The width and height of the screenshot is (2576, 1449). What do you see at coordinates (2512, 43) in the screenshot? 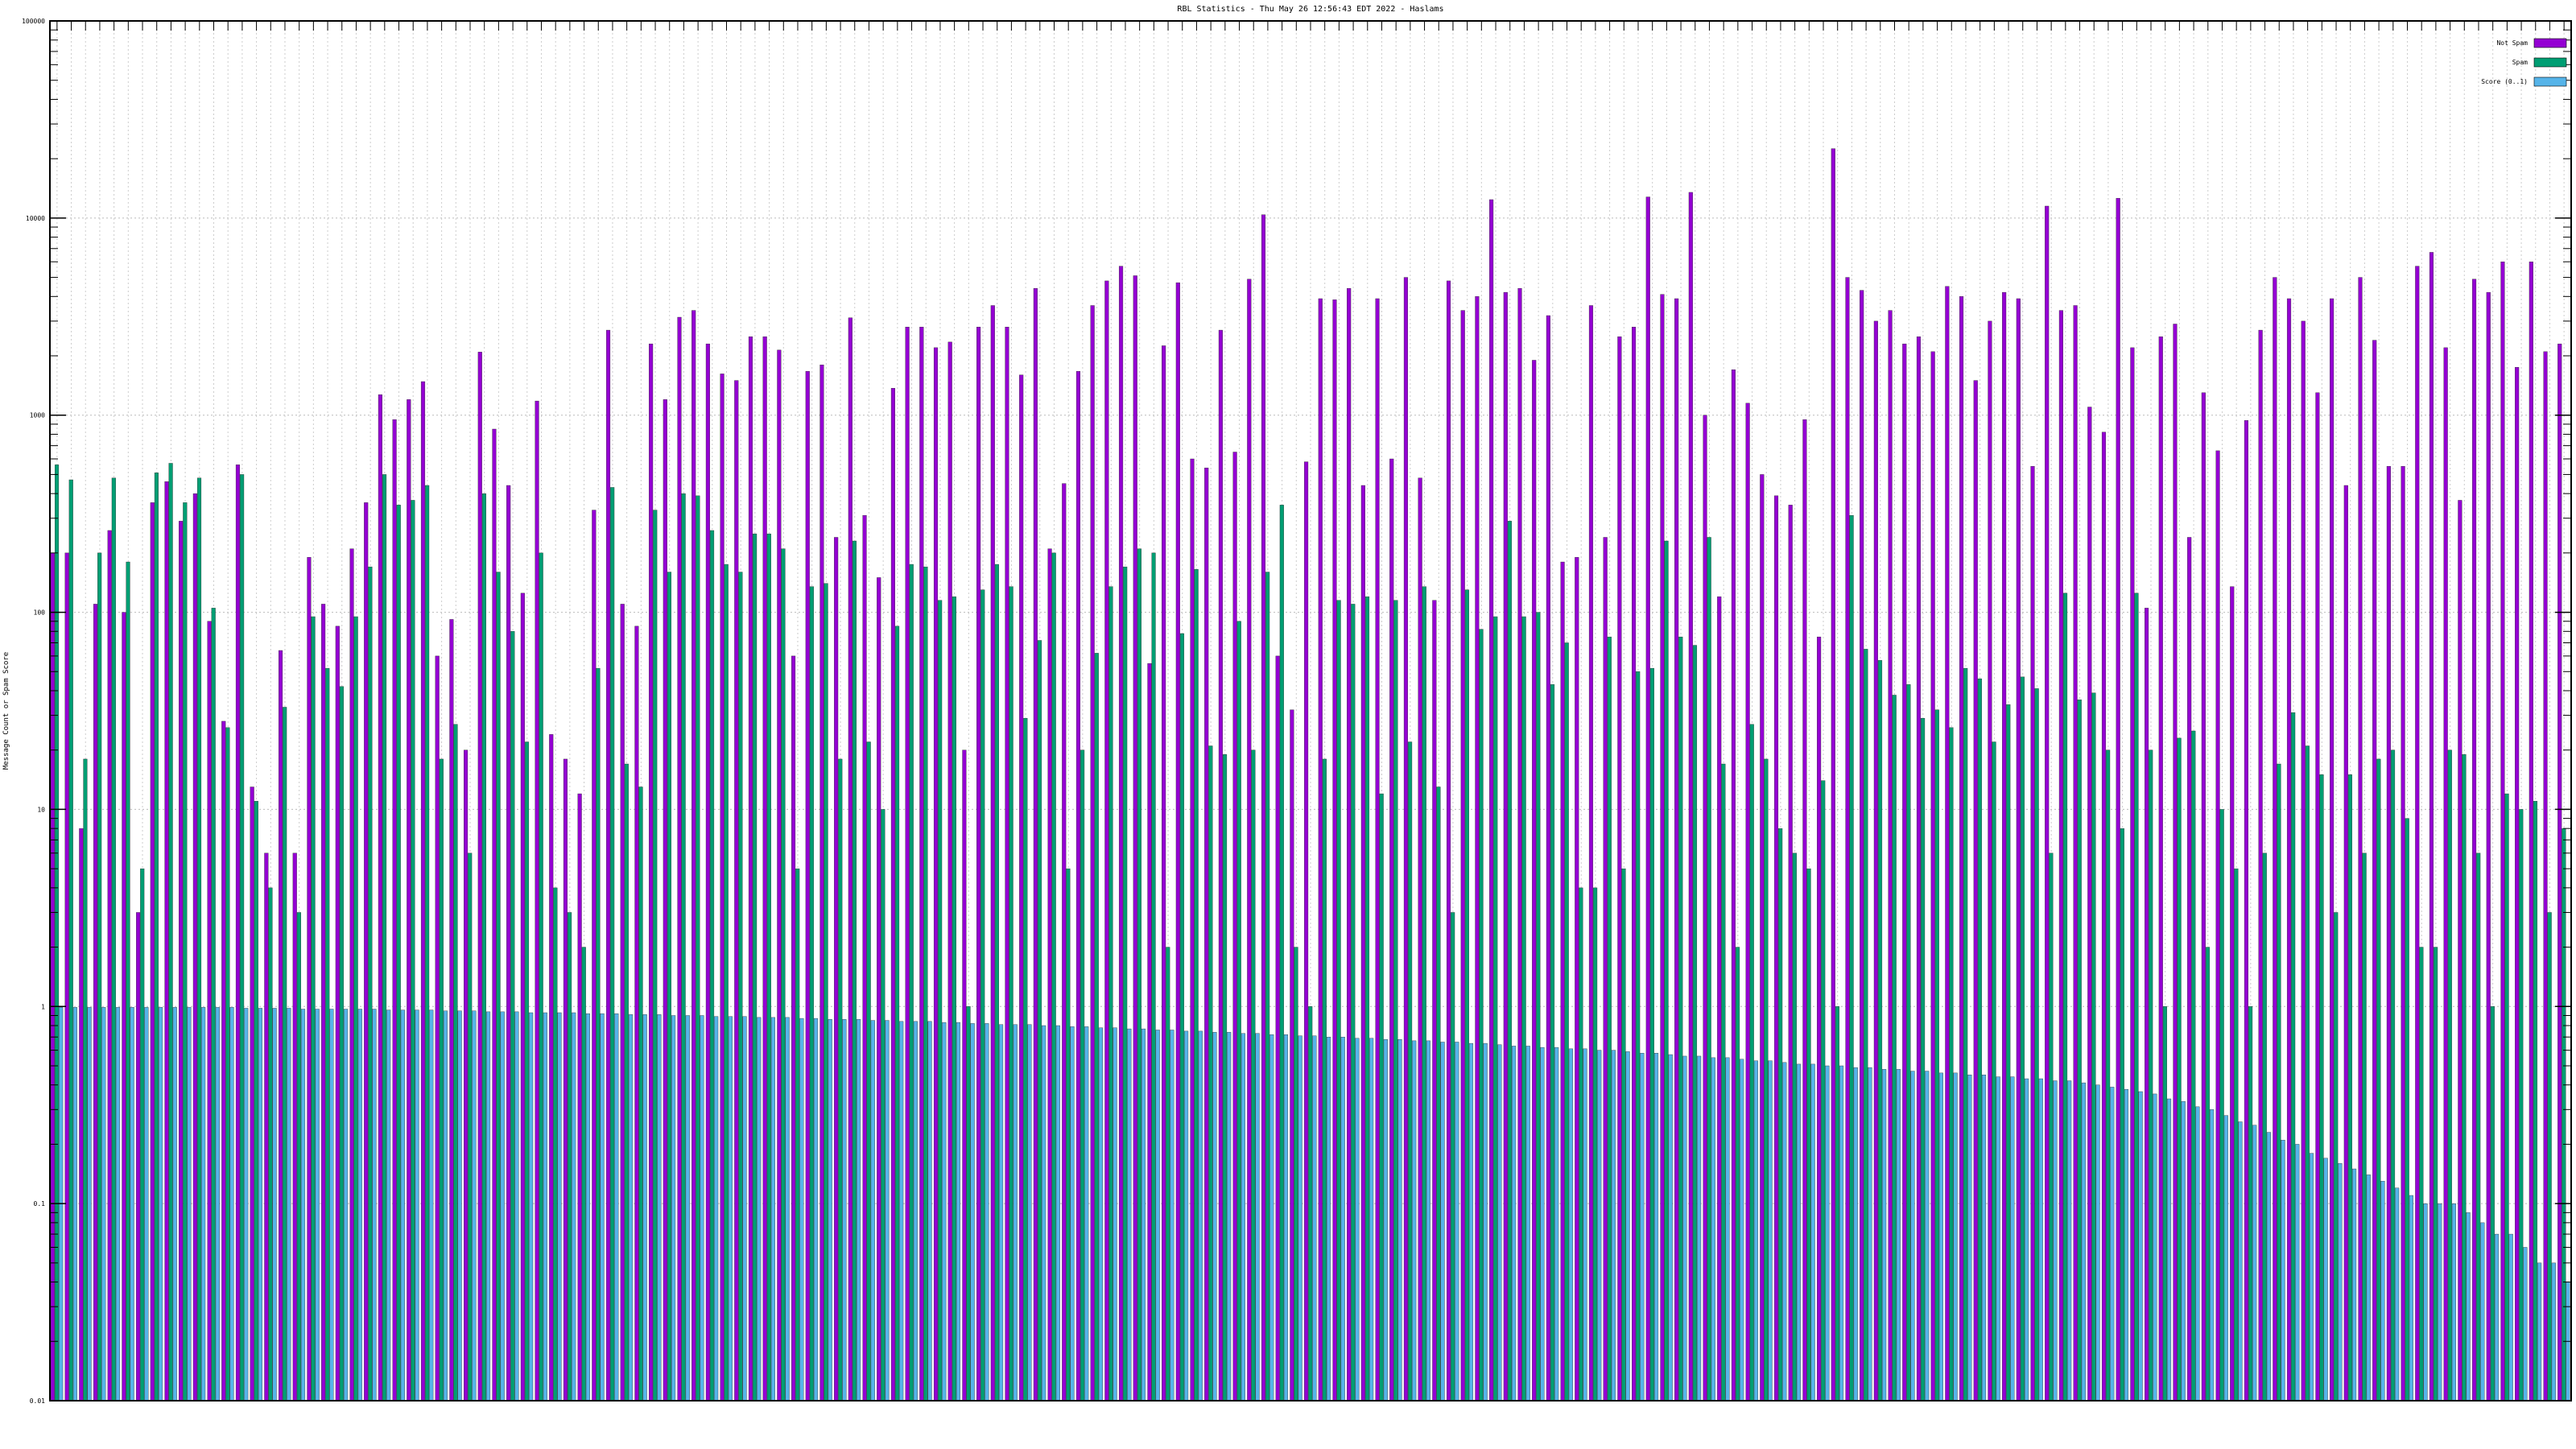
I see `legend-label: Not Spam` at bounding box center [2512, 43].